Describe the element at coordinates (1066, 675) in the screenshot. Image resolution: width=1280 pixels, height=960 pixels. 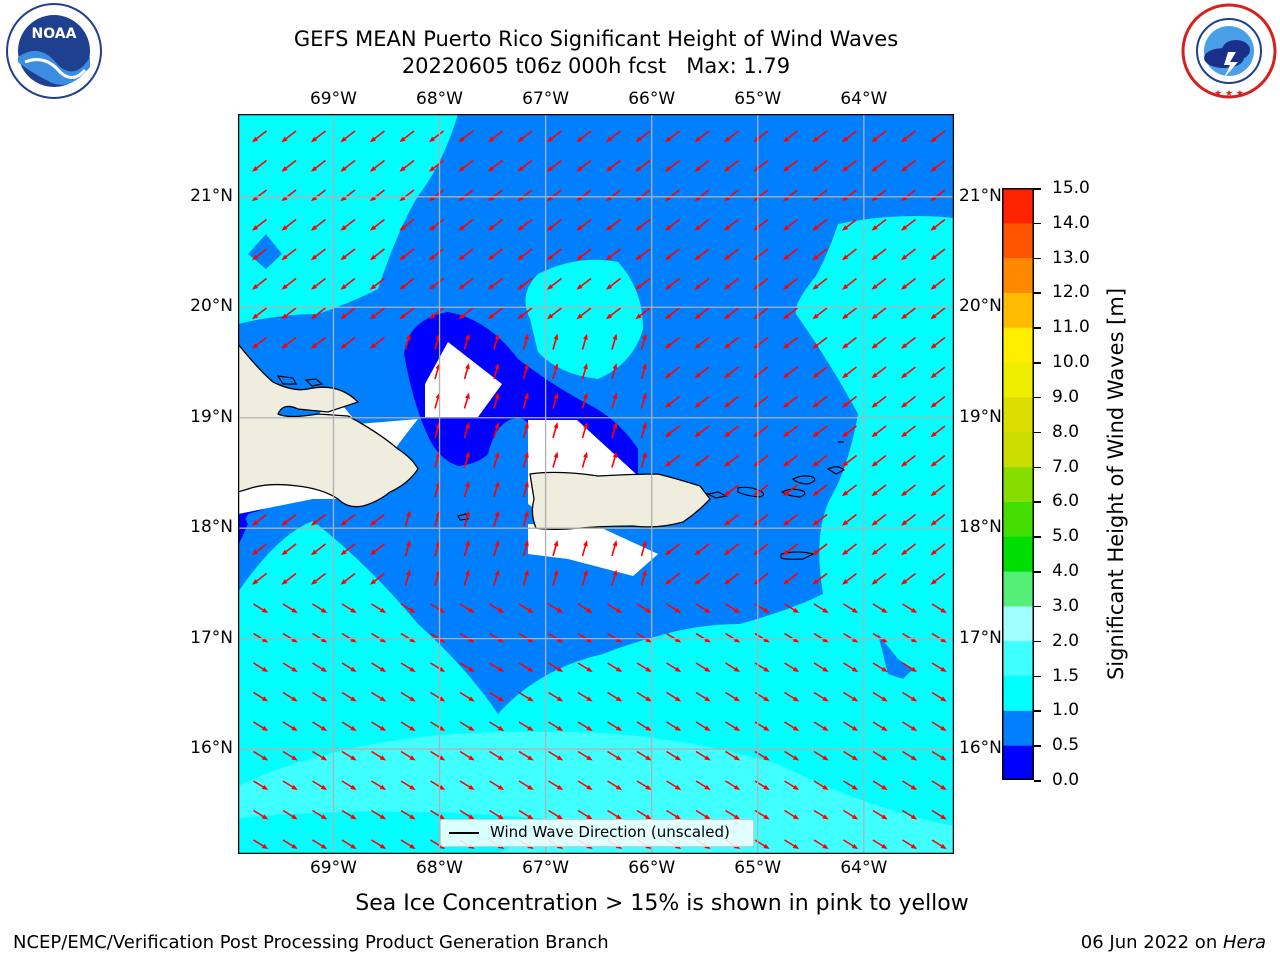
I see `colorbar-tick-label: 1.5` at that location.